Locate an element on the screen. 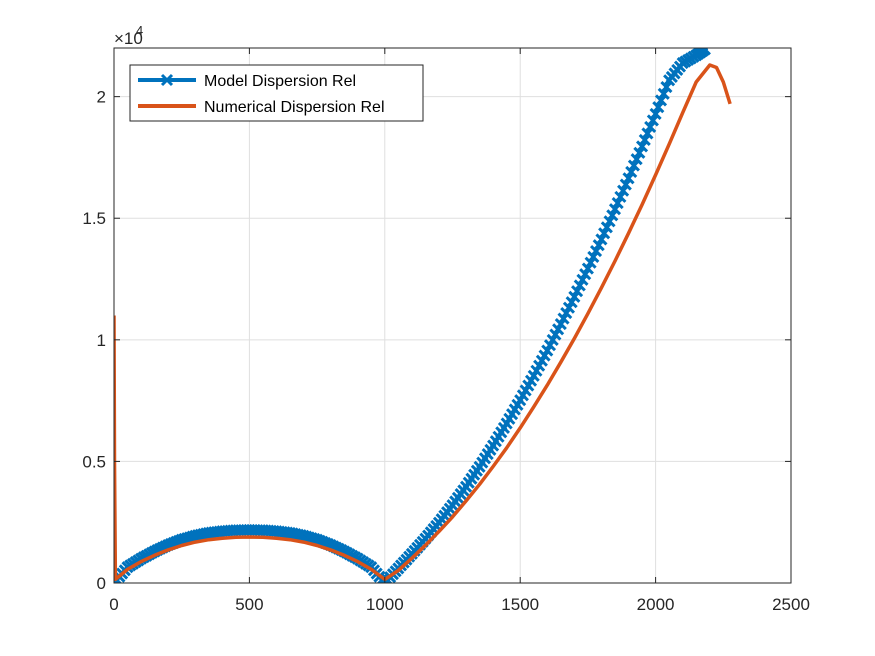  x-tick-label: 1500 is located at coordinates (520, 604).